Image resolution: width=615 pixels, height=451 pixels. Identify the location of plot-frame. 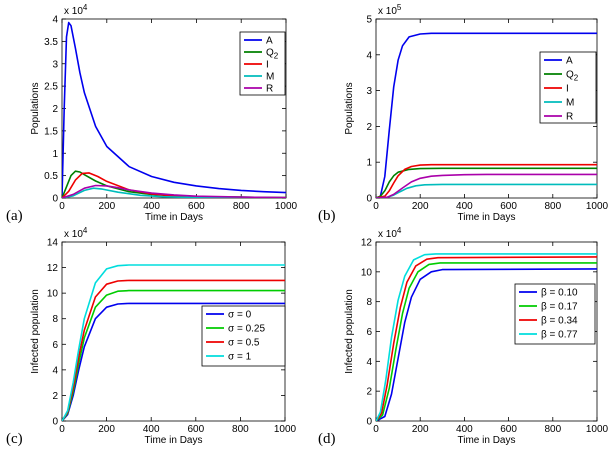
(486, 108).